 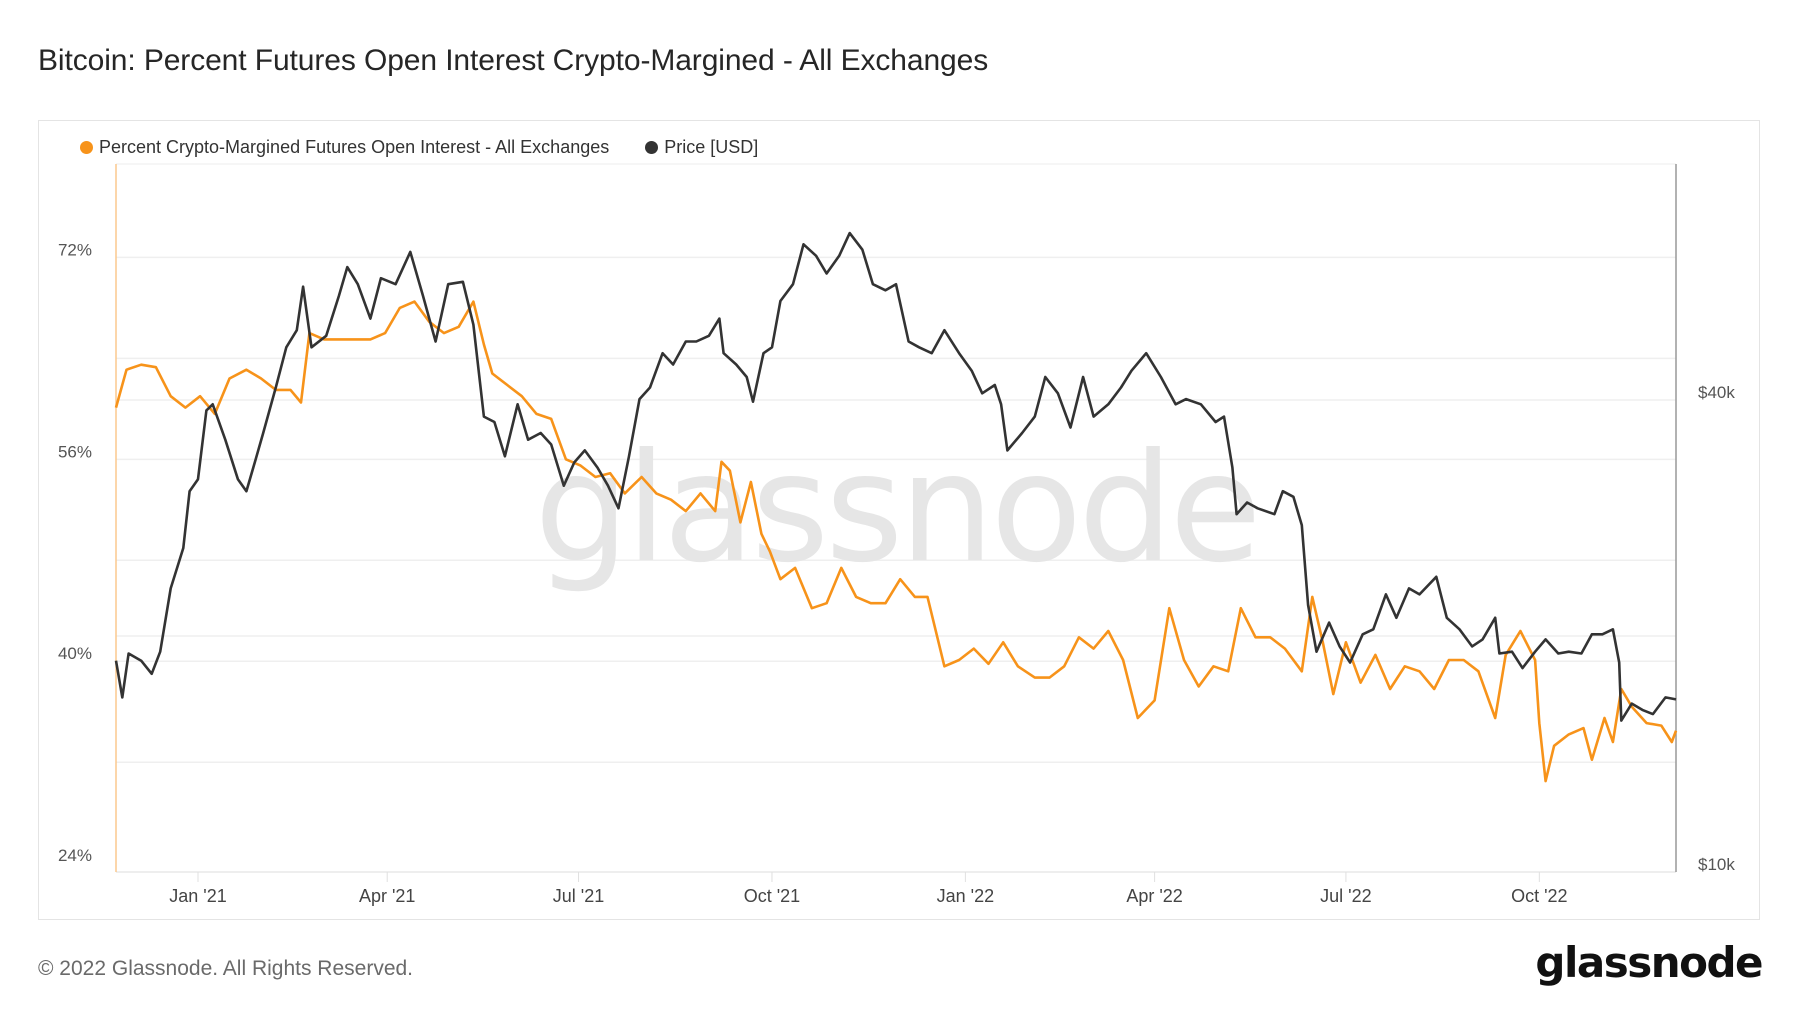 What do you see at coordinates (75, 855) in the screenshot?
I see `left-tick-label: 24%` at bounding box center [75, 855].